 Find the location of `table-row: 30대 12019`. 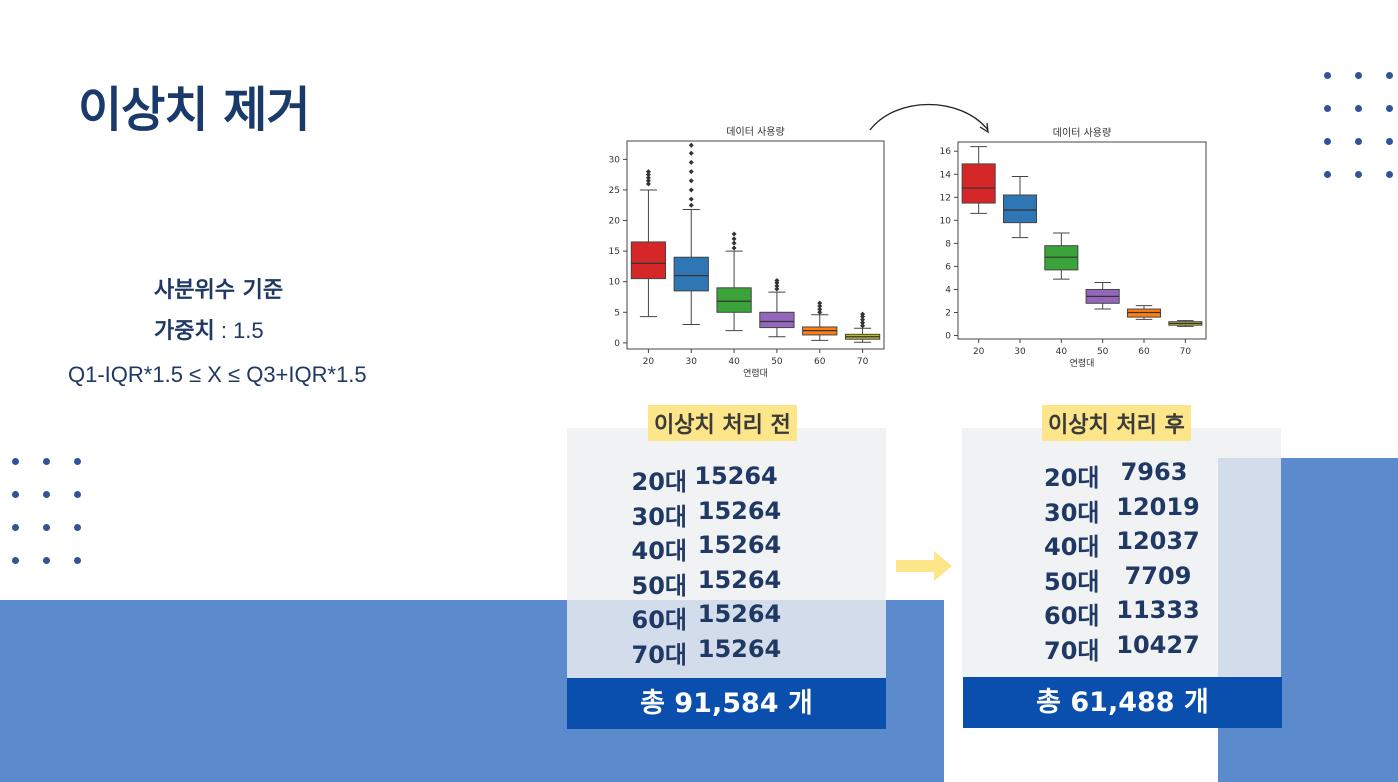

table-row: 30대 12019 is located at coordinates (1122, 509).